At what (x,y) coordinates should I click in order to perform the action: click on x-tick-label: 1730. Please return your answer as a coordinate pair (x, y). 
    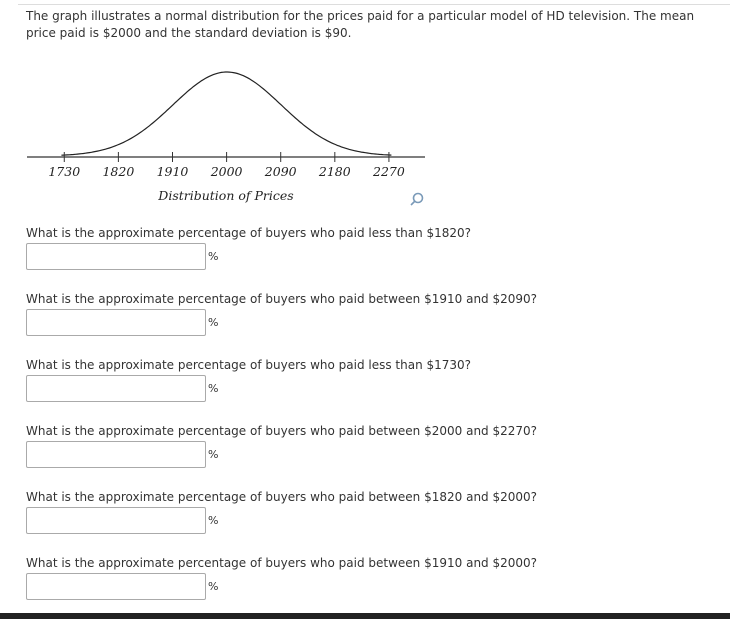
    Looking at the image, I should click on (64, 171).